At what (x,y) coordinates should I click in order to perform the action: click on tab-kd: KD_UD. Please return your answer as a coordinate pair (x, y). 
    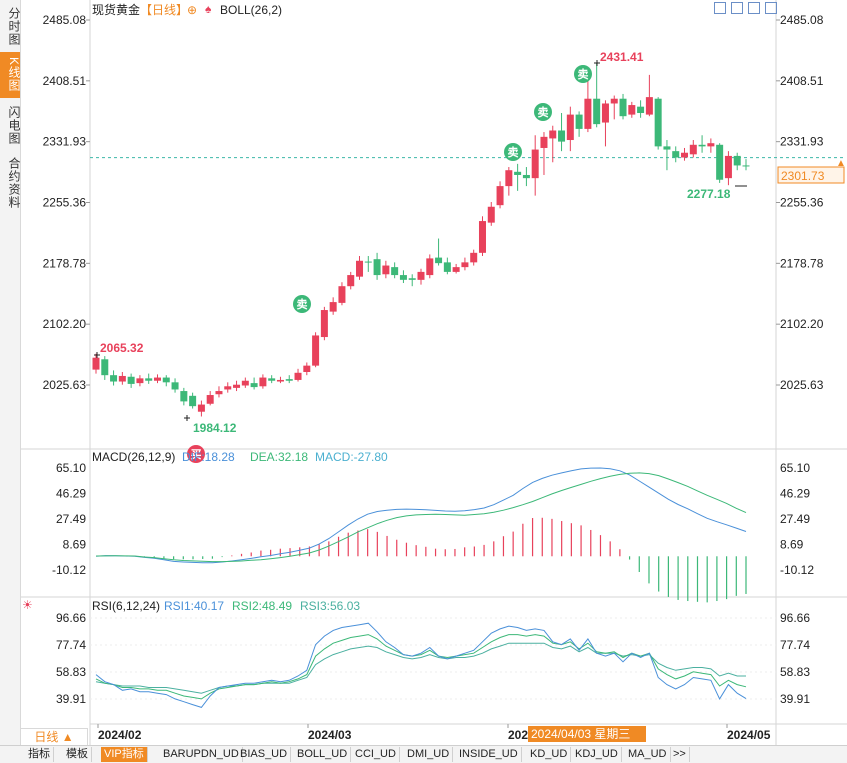
    Looking at the image, I should click on (549, 754).